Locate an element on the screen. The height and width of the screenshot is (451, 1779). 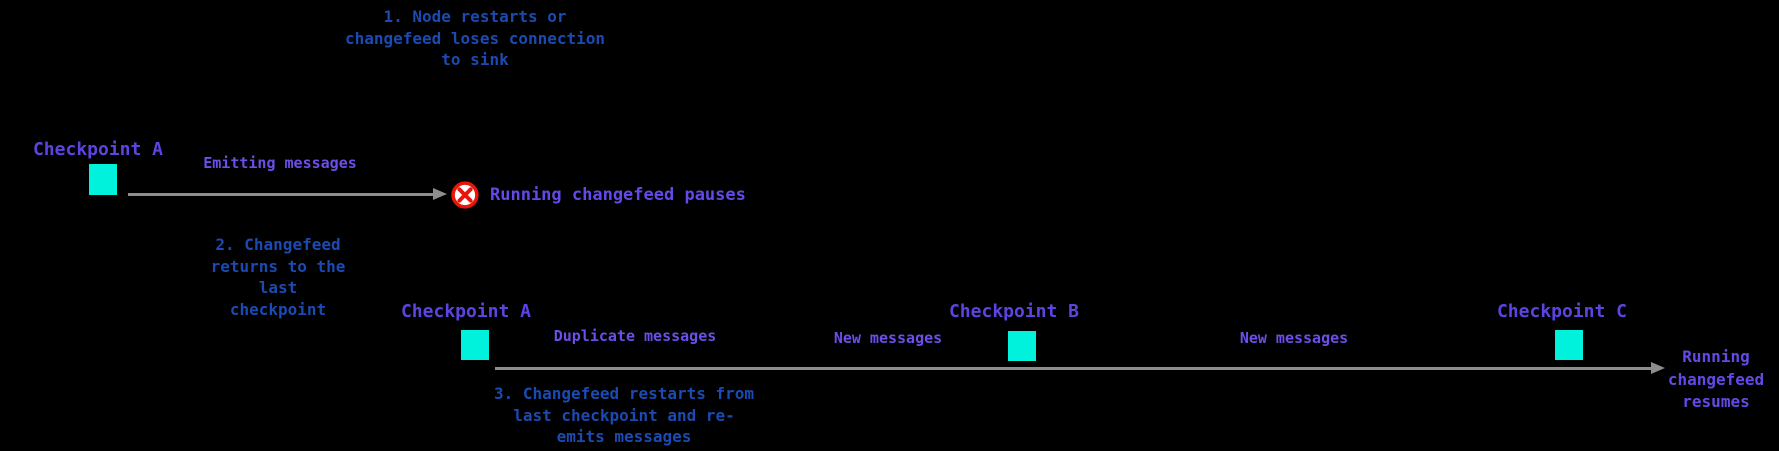
running-changefeed-pauses-label: Running changefeed pauses is located at coordinates (618, 195).